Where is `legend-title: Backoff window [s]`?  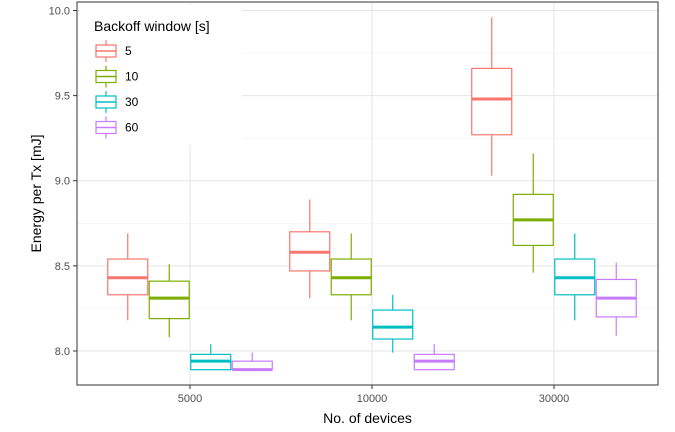 legend-title: Backoff window [s] is located at coordinates (152, 26).